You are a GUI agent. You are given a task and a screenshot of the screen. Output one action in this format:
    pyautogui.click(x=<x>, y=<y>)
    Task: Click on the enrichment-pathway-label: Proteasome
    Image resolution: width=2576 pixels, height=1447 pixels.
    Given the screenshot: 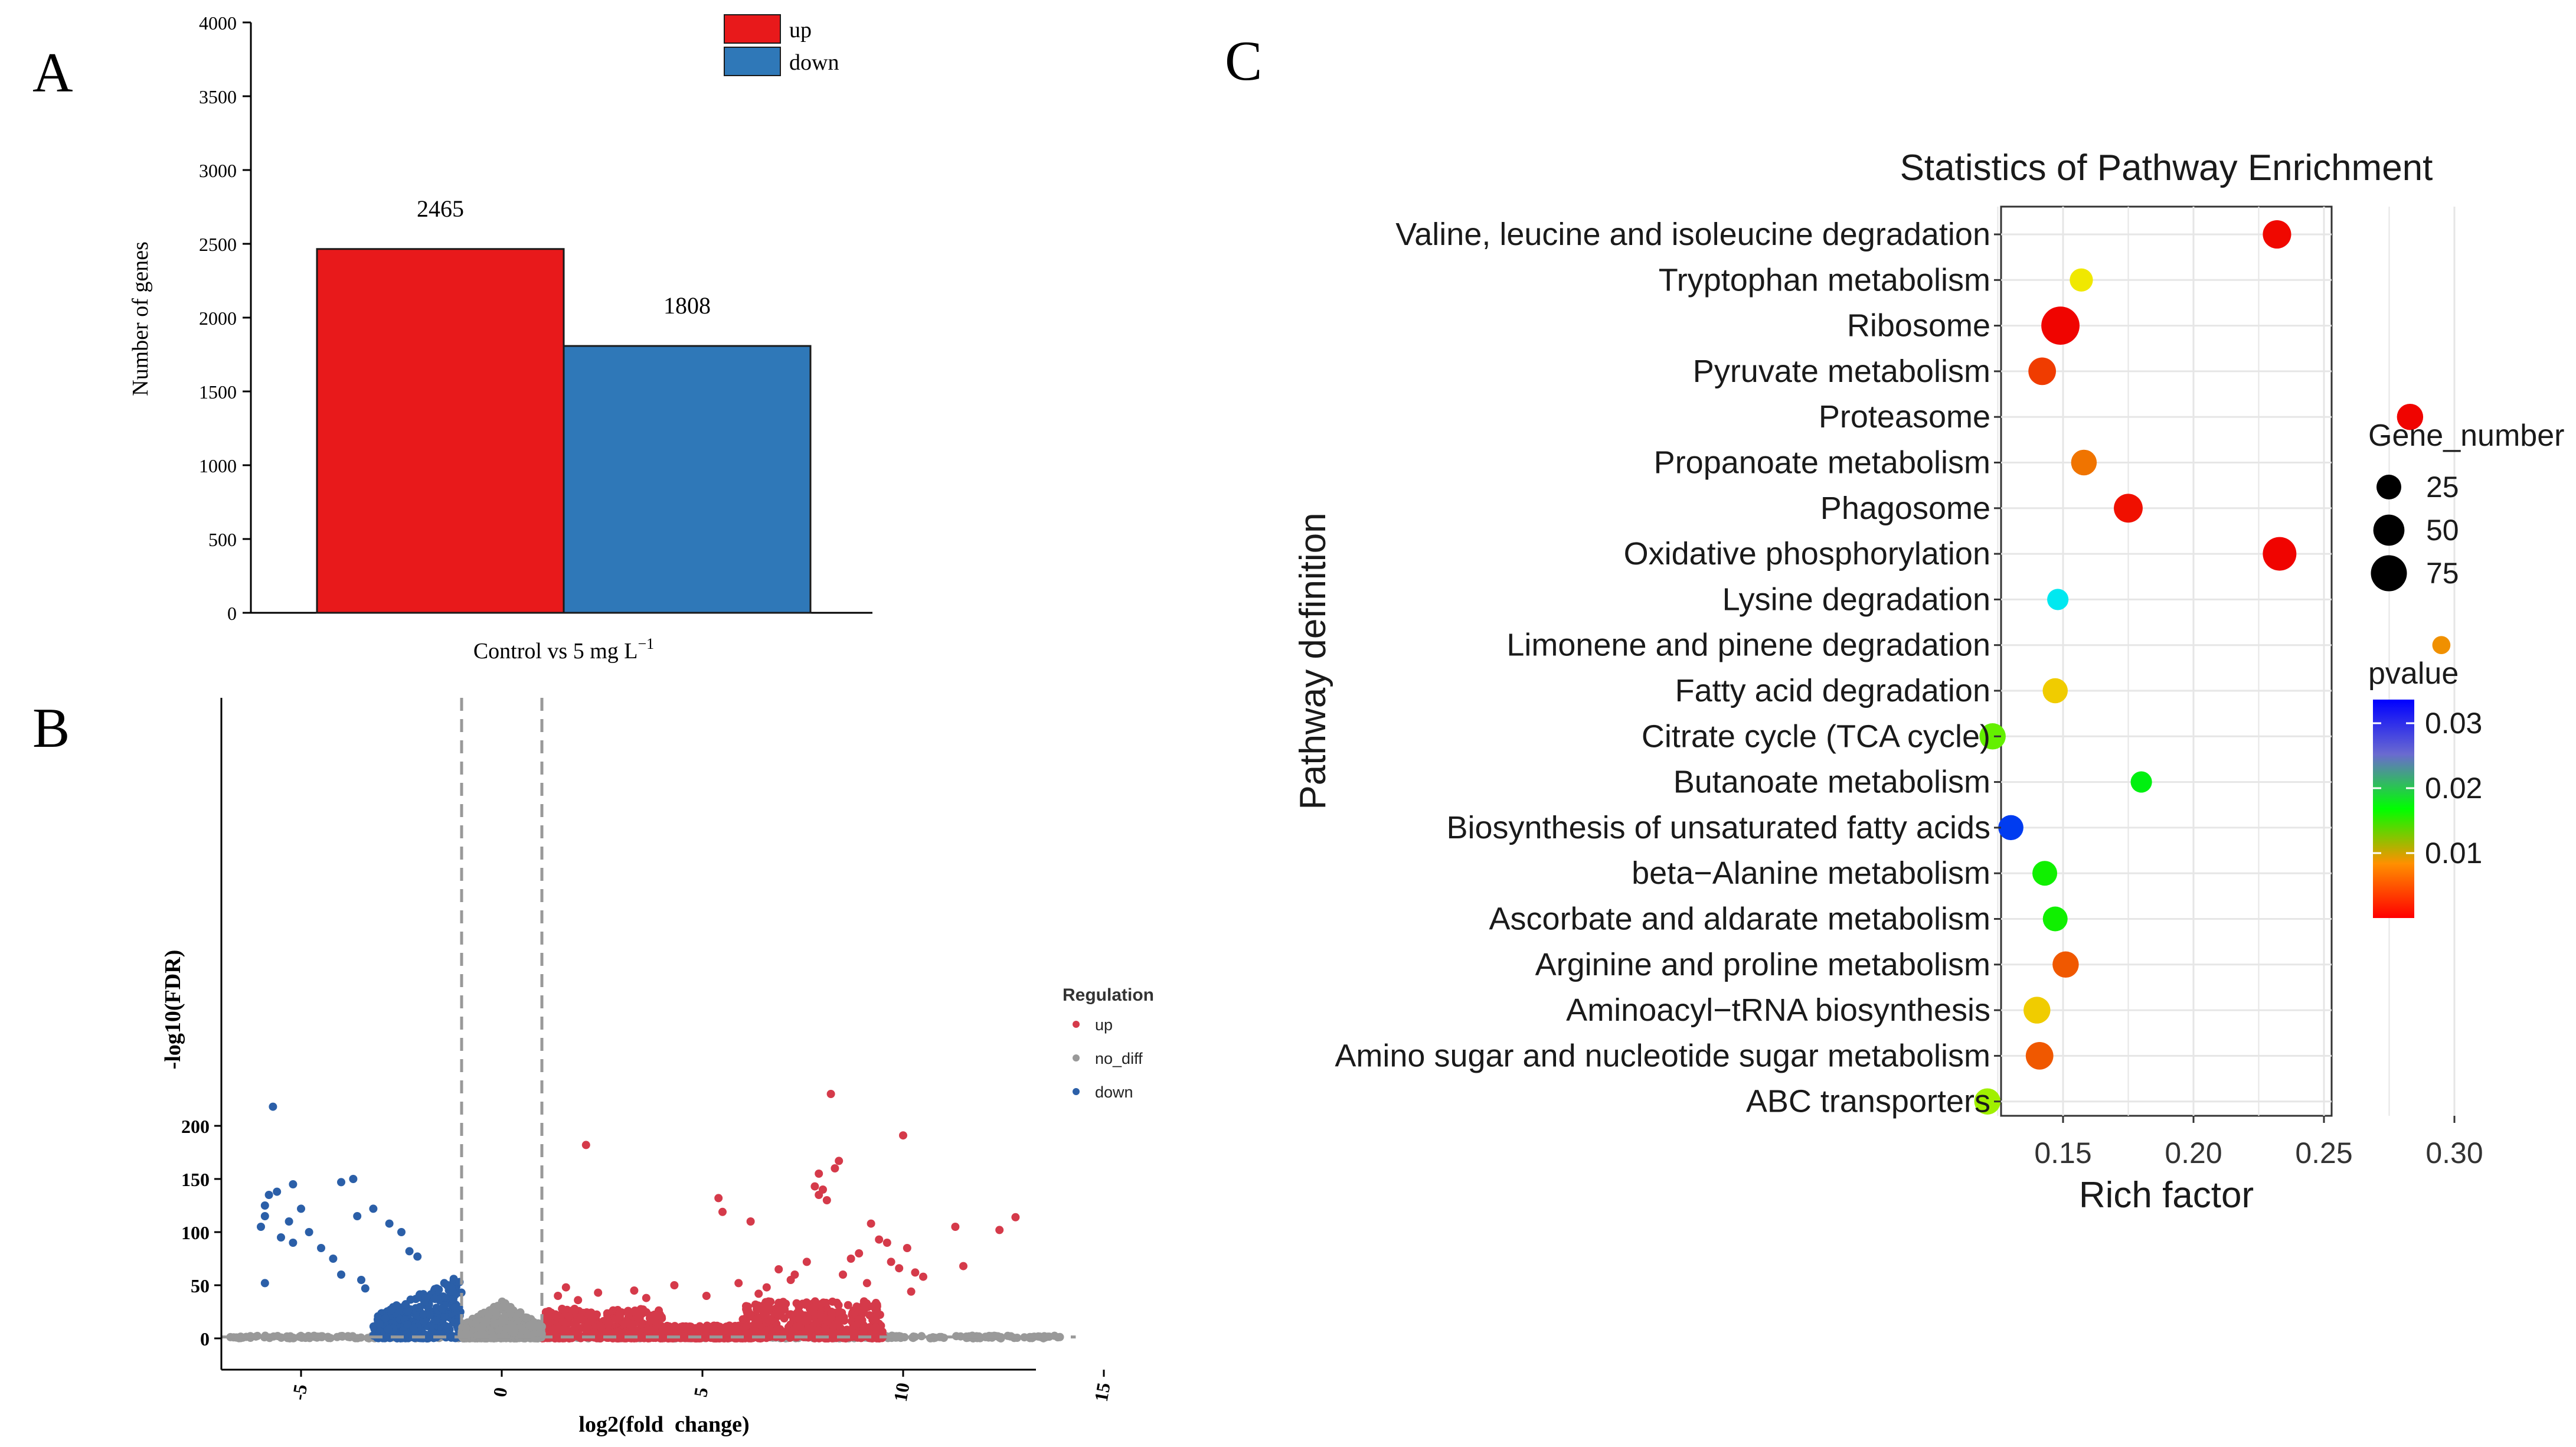 What is the action you would take?
    pyautogui.click(x=1904, y=417)
    